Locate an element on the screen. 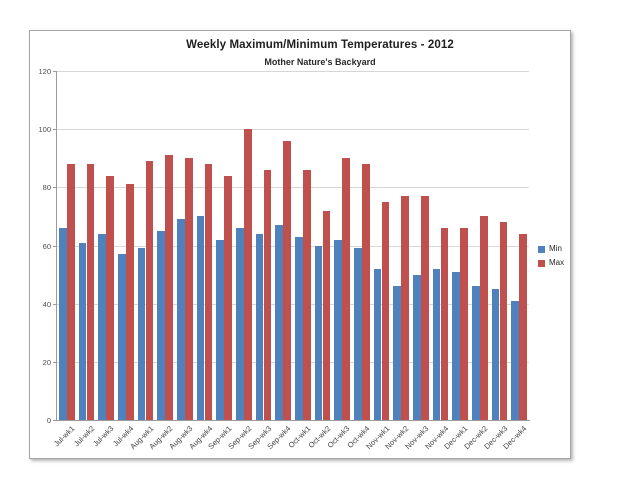 The width and height of the screenshot is (640, 494). bar-min-Oct-wk1 is located at coordinates (298, 328).